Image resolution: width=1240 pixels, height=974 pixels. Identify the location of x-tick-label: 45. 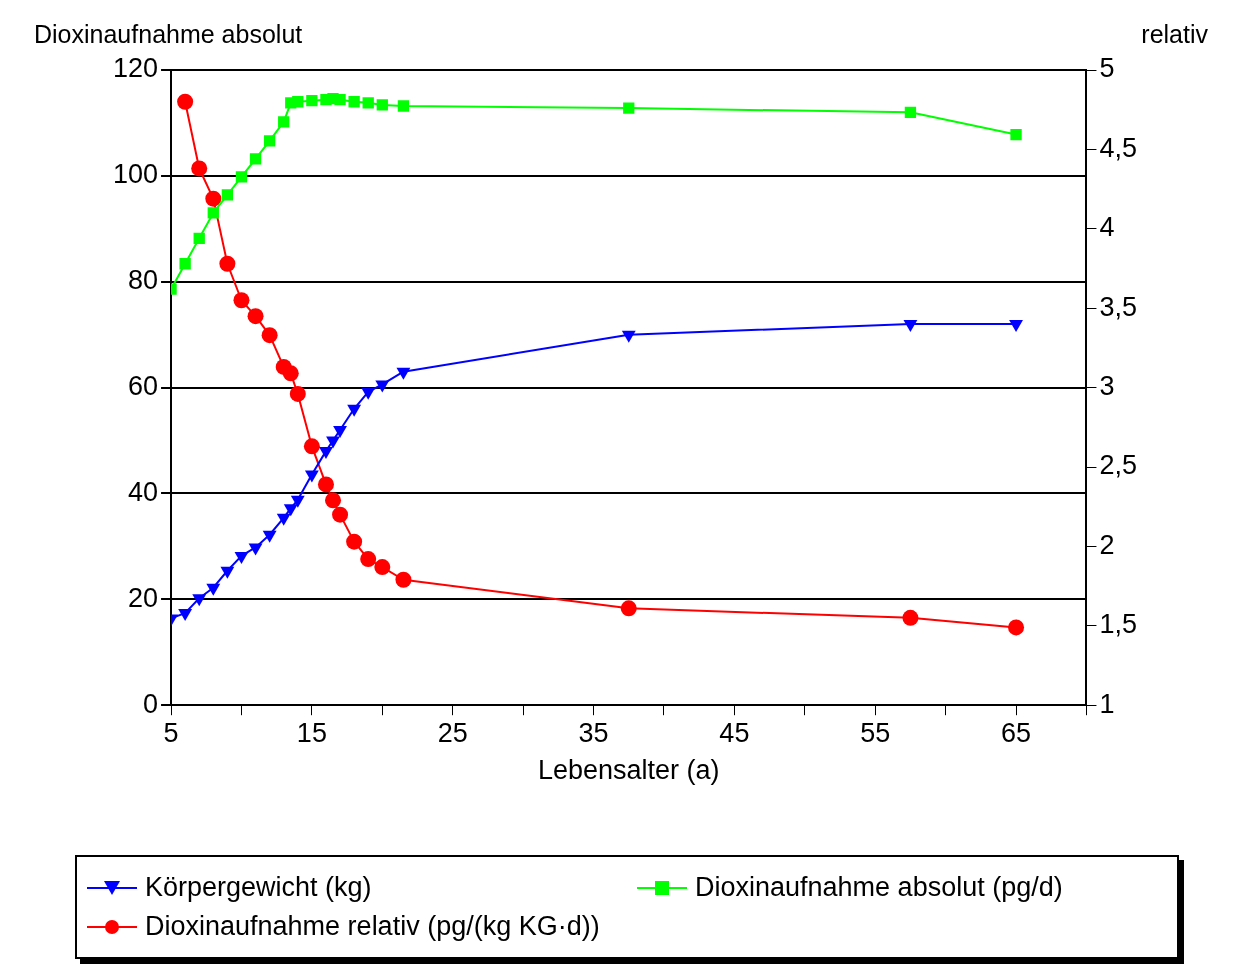
(734, 732).